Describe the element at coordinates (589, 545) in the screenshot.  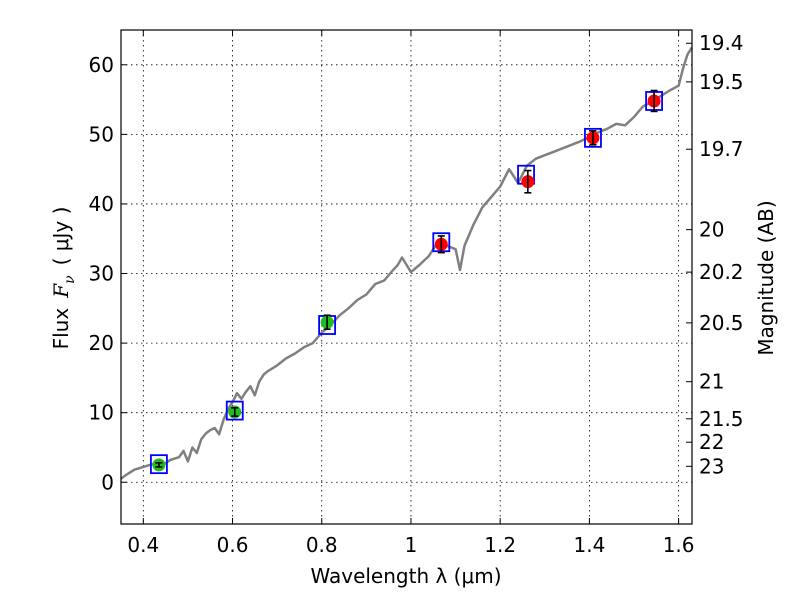
I see `x-tick-label: 1.4` at that location.